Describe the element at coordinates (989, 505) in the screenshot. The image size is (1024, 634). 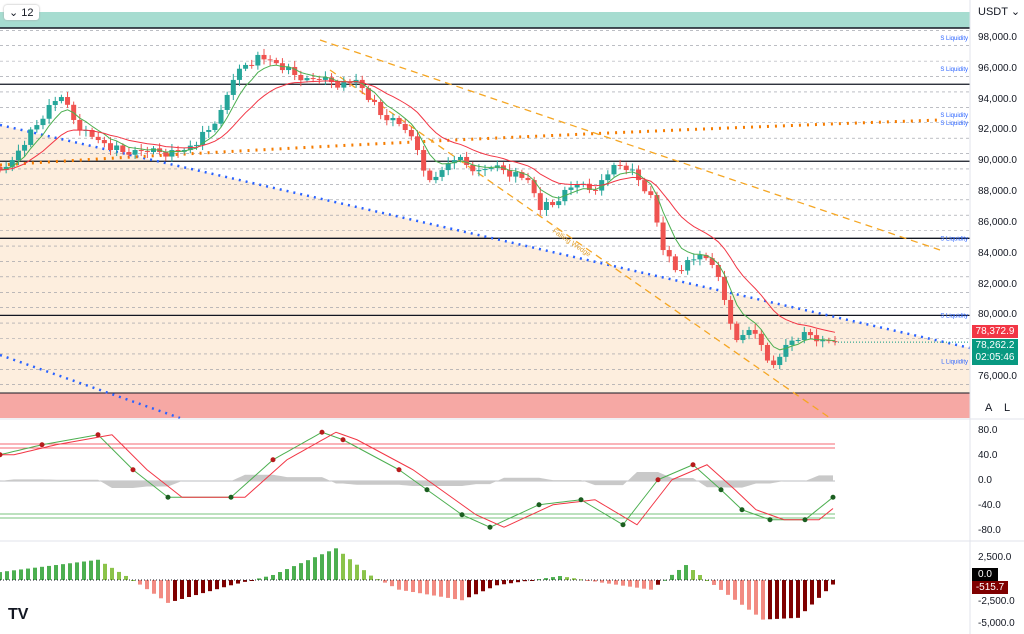
I see `osc-tick: -40.0` at that location.